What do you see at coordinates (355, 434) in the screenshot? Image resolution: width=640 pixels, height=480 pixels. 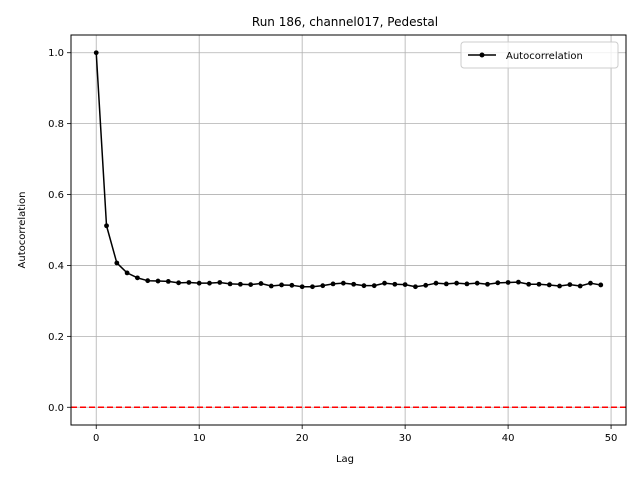 I see `x-axis-ticks: 0 10 20 30 40 50` at bounding box center [355, 434].